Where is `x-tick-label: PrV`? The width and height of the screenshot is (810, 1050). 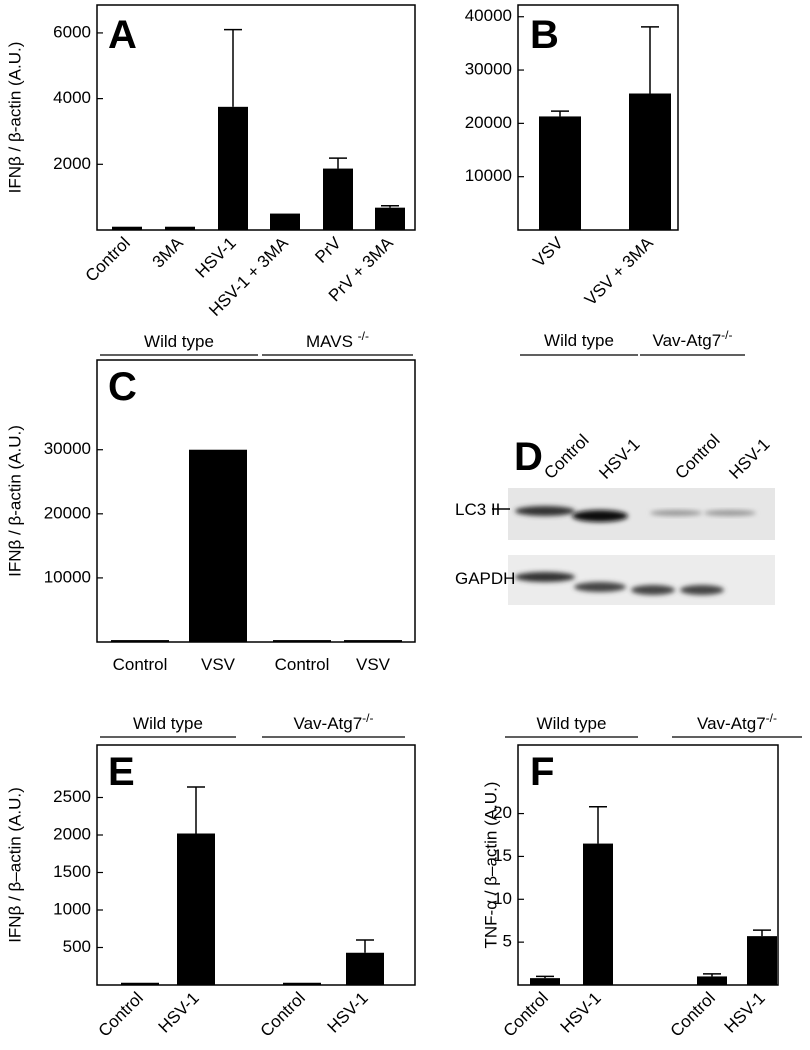
x-tick-label: PrV is located at coordinates (328, 250).